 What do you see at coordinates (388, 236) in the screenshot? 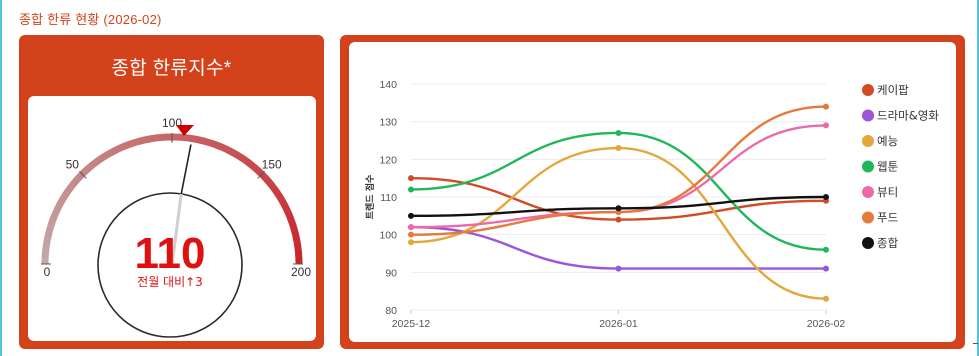
I see `y-tick-label: 100` at bounding box center [388, 236].